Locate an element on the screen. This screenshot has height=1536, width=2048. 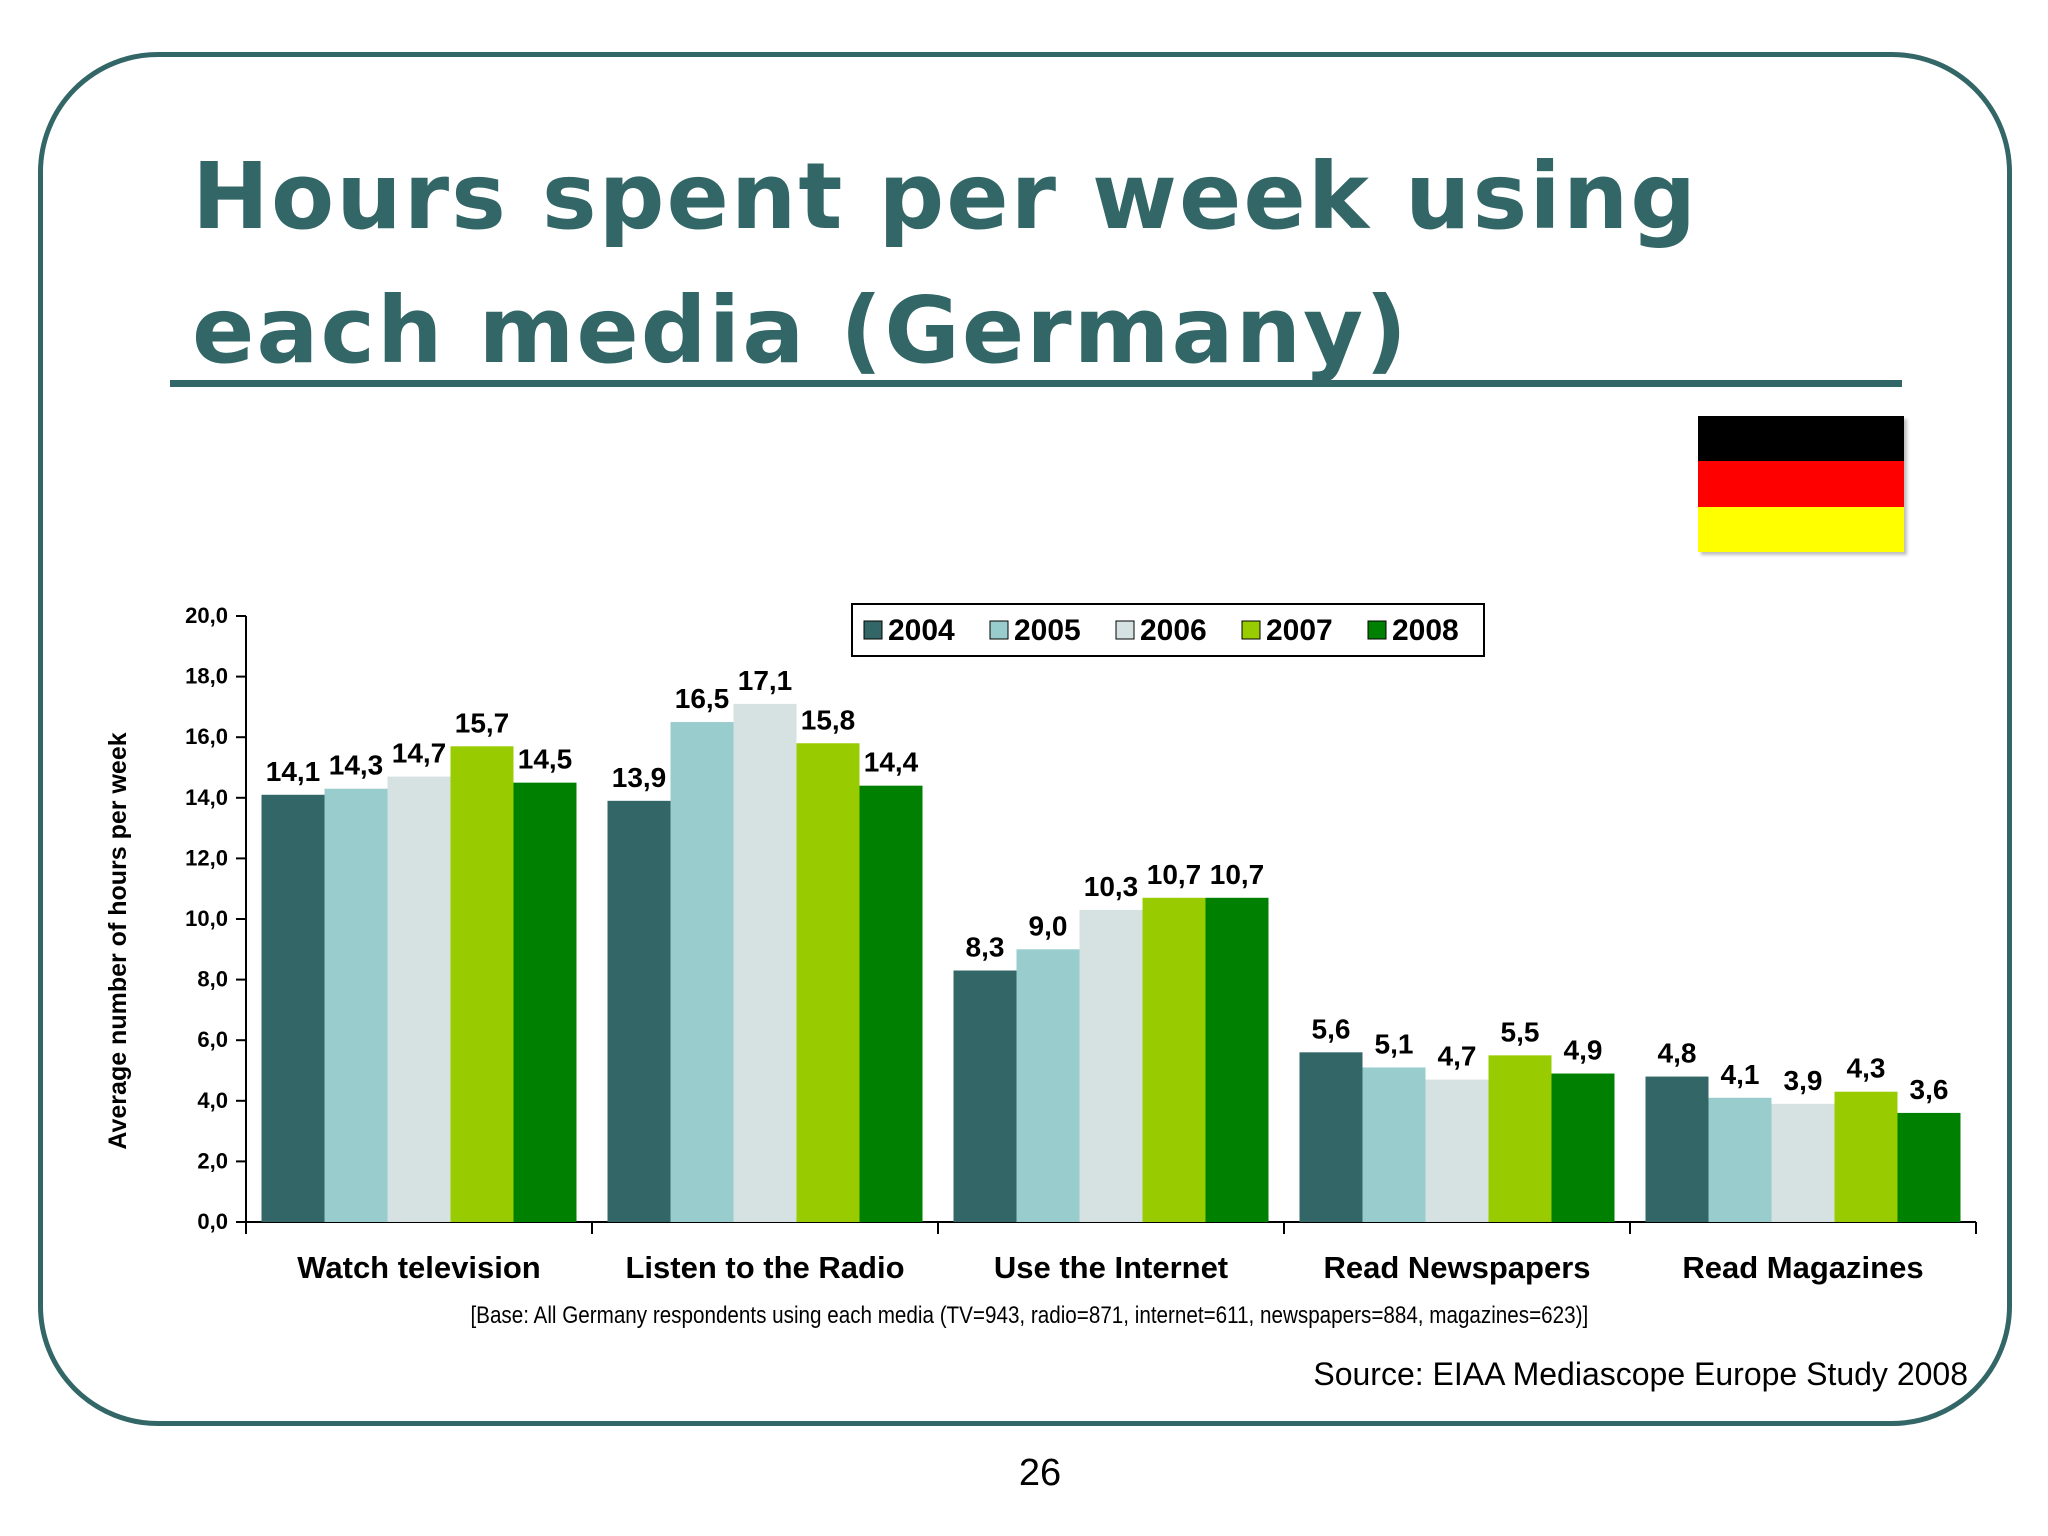
data-label: 4,8 is located at coordinates (1677, 1053).